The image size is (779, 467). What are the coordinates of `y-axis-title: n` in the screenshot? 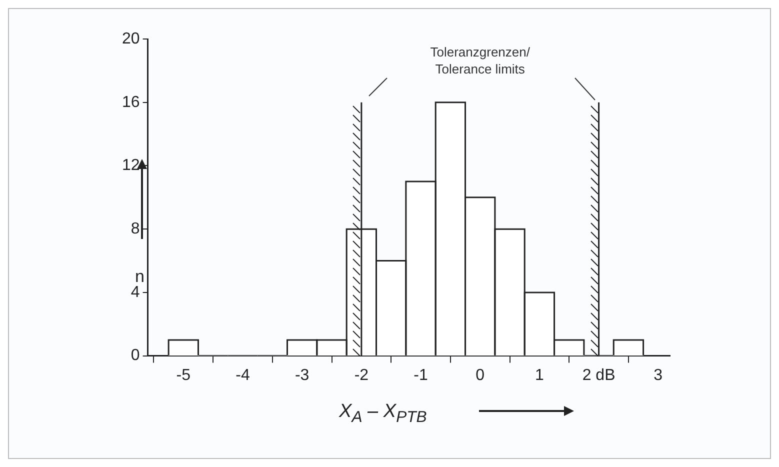 It's located at (139, 276).